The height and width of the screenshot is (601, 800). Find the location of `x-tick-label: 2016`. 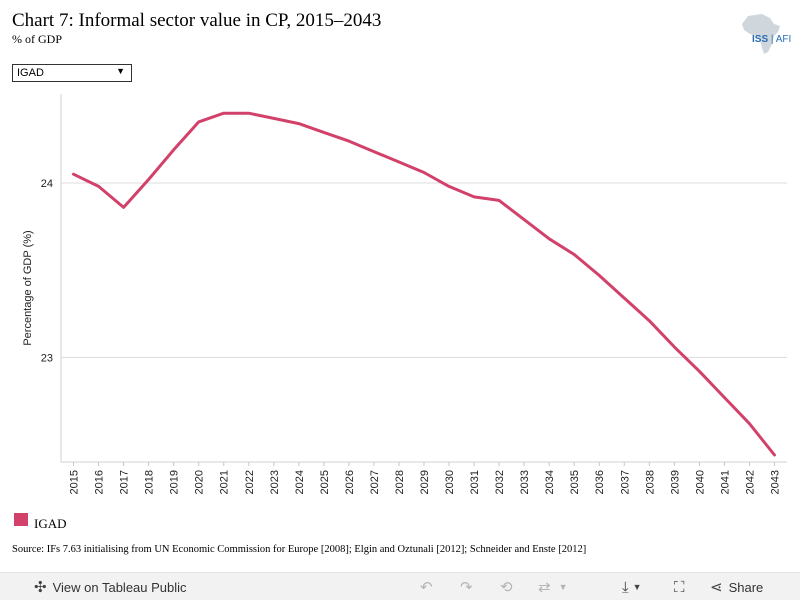

x-tick-label: 2016 is located at coordinates (100, 482).